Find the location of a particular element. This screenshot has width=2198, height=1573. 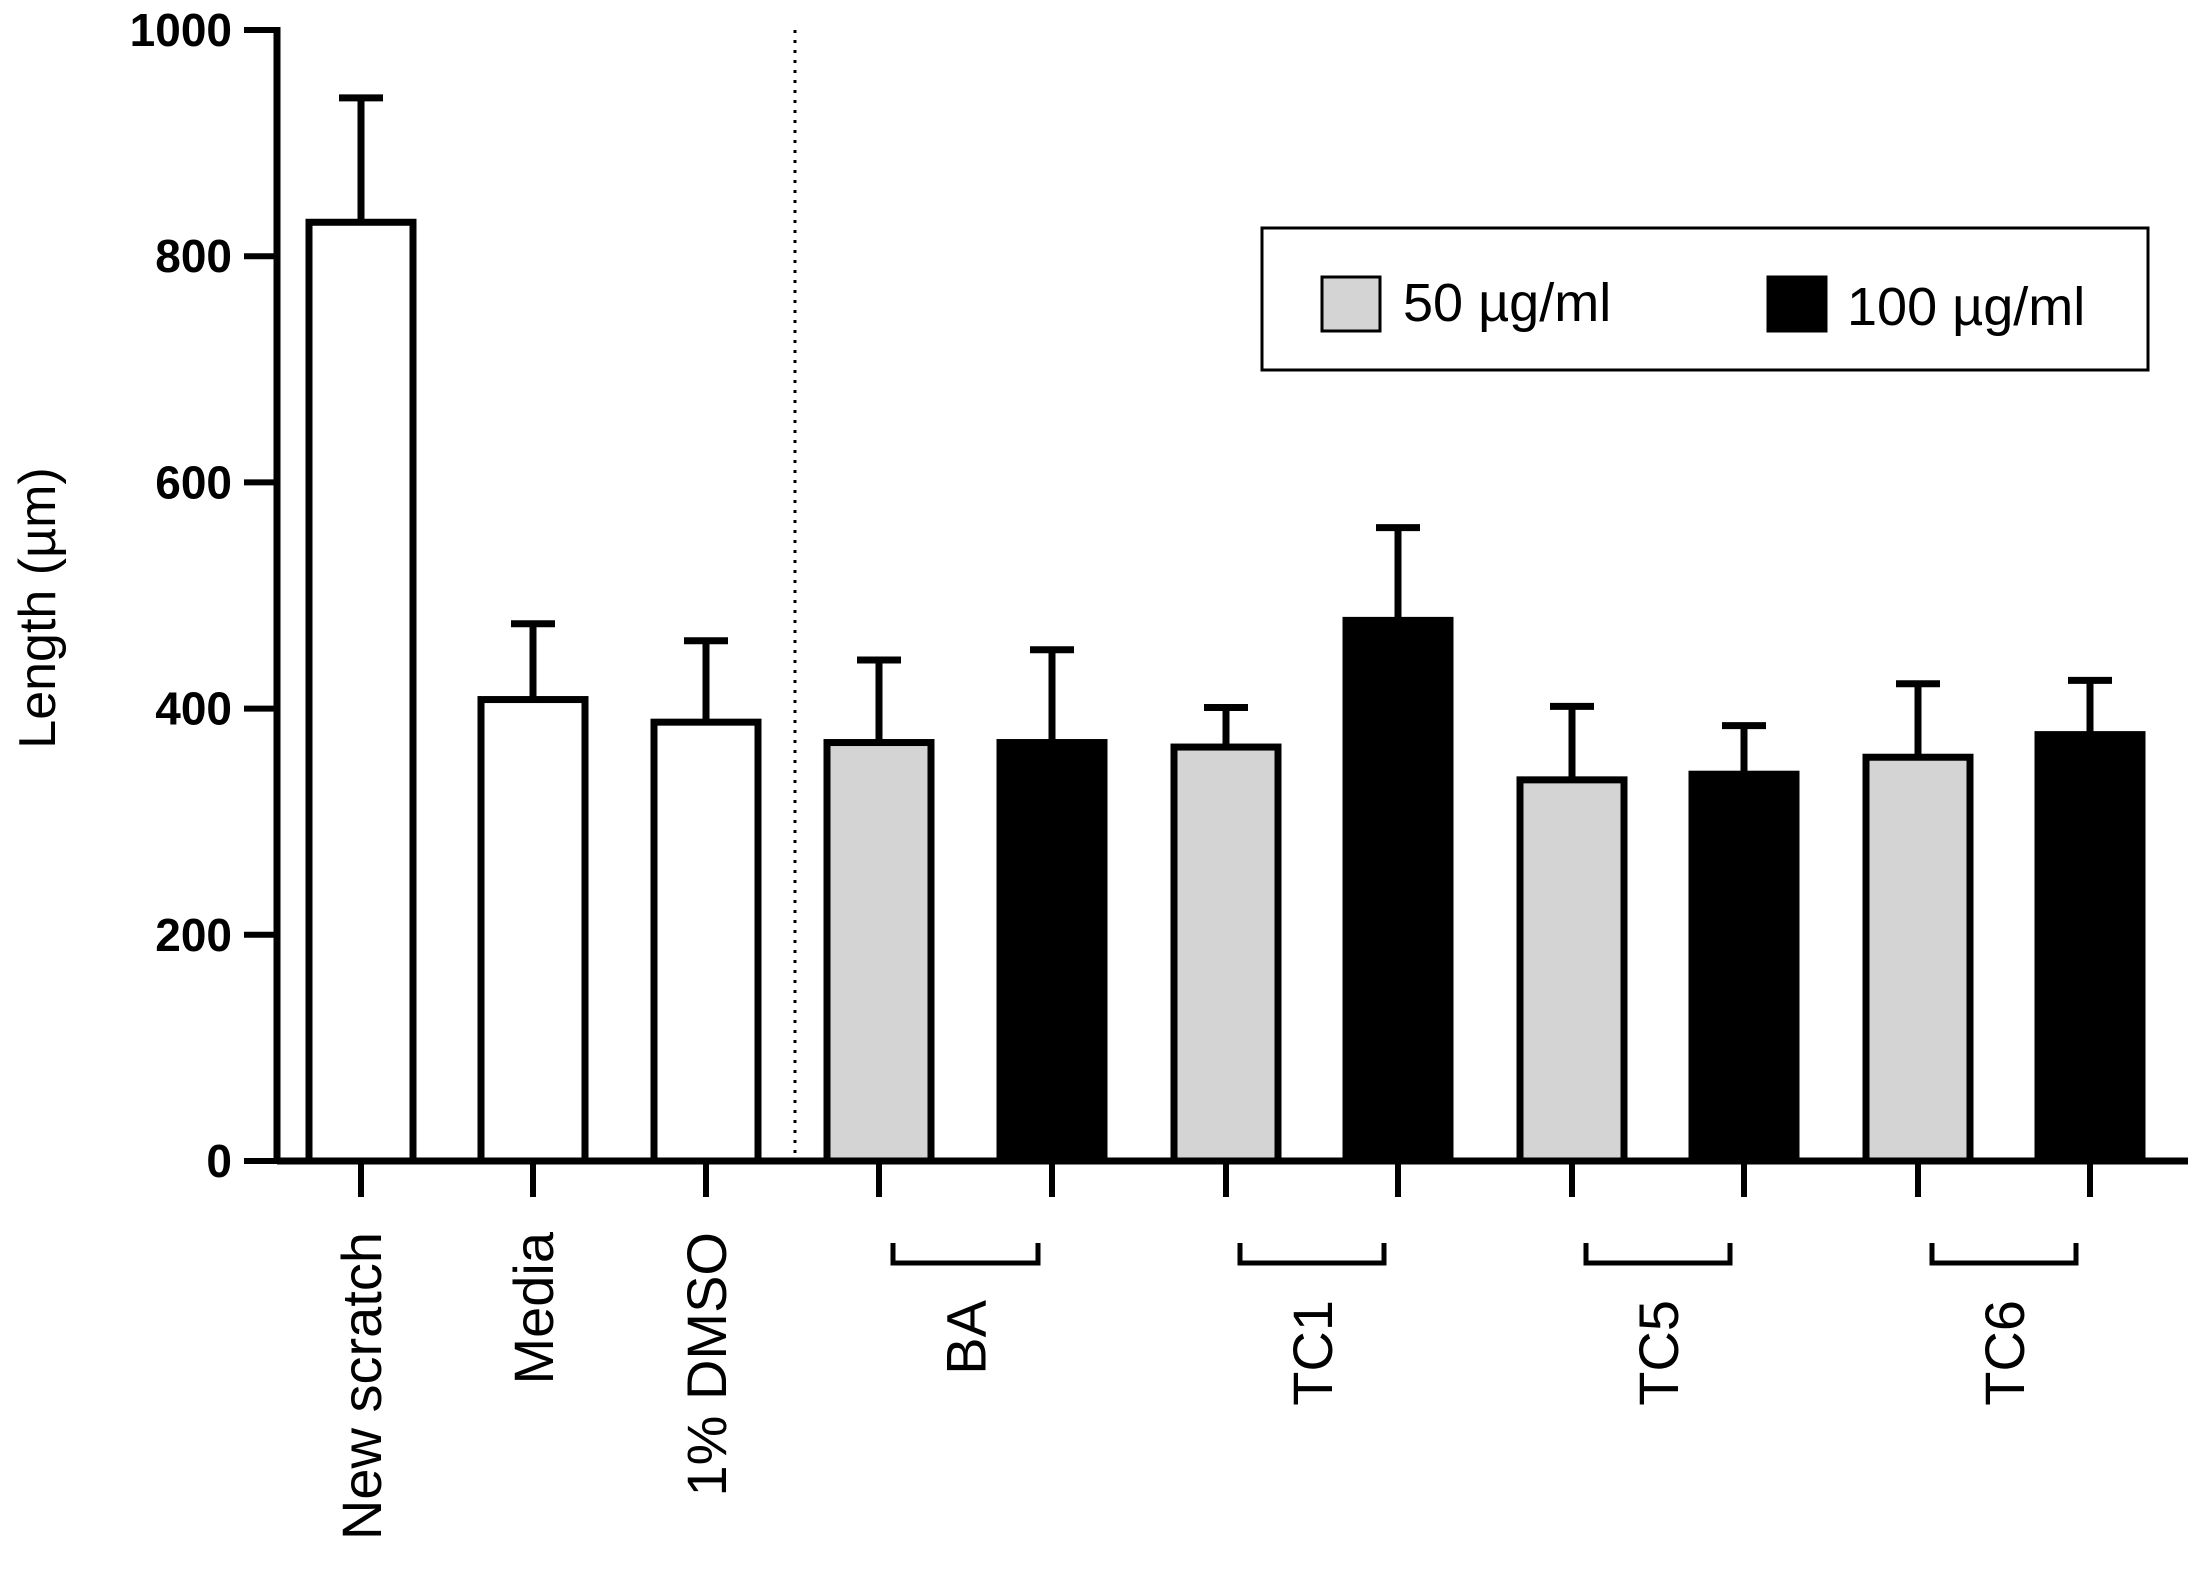

bar-ba-100-g-ml is located at coordinates (1052, 952).